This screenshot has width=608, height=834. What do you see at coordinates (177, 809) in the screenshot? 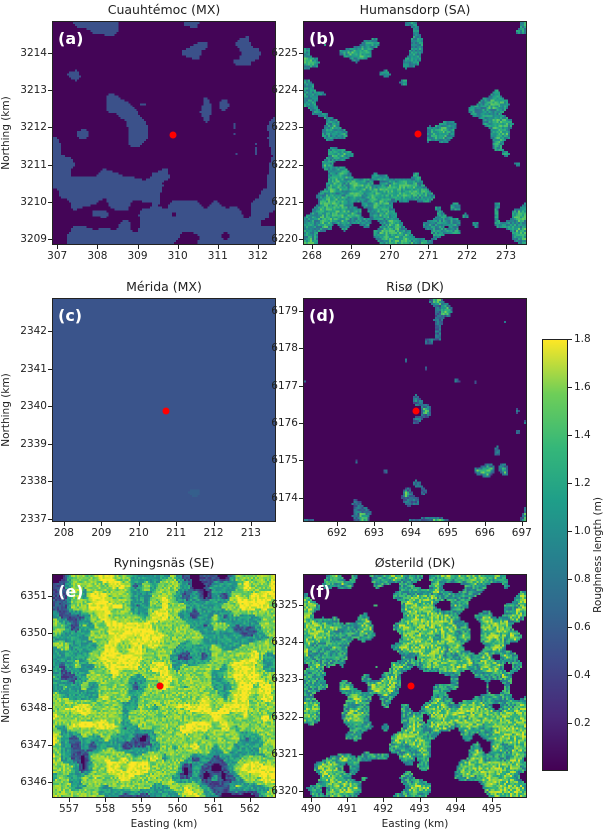
I see `x-tick-label: 560` at bounding box center [177, 809].